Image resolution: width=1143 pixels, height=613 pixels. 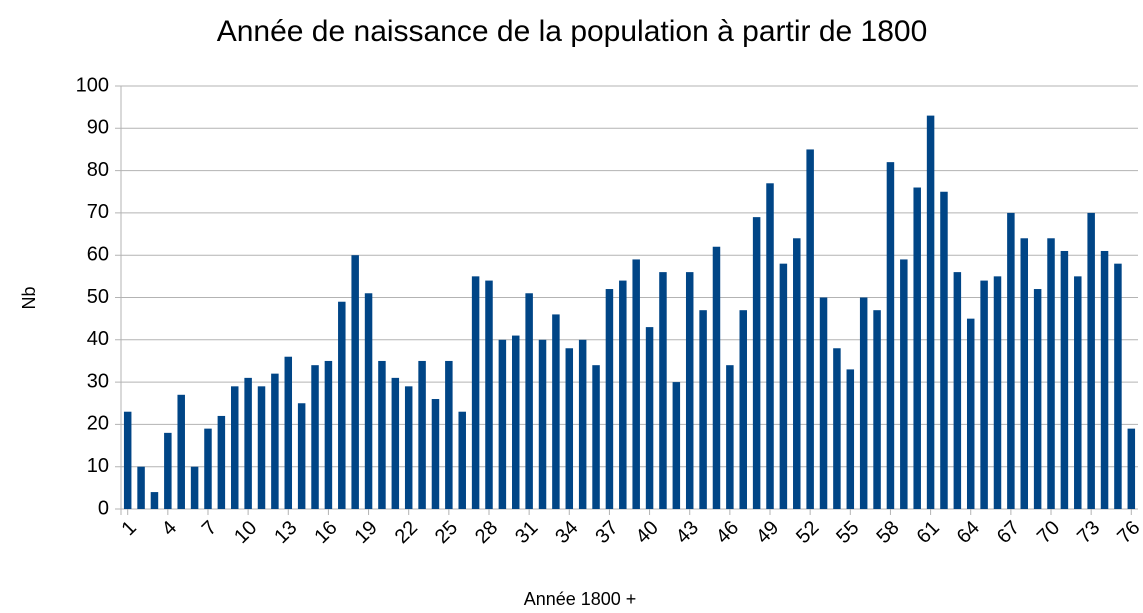 What do you see at coordinates (98, 254) in the screenshot?
I see `y-tick-label: 60` at bounding box center [98, 254].